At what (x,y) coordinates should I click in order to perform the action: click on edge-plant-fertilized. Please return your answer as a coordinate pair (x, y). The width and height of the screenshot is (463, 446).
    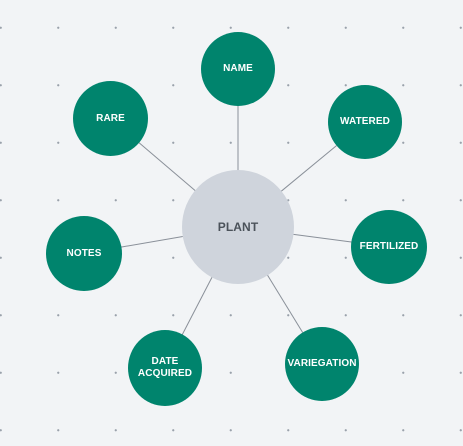
    Looking at the image, I should click on (323, 238).